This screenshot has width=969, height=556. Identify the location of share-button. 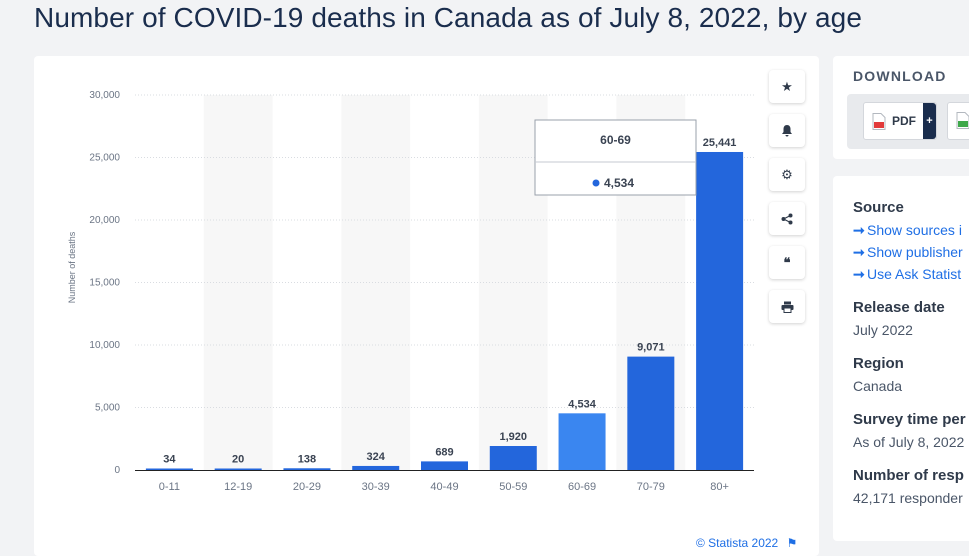
(787, 218).